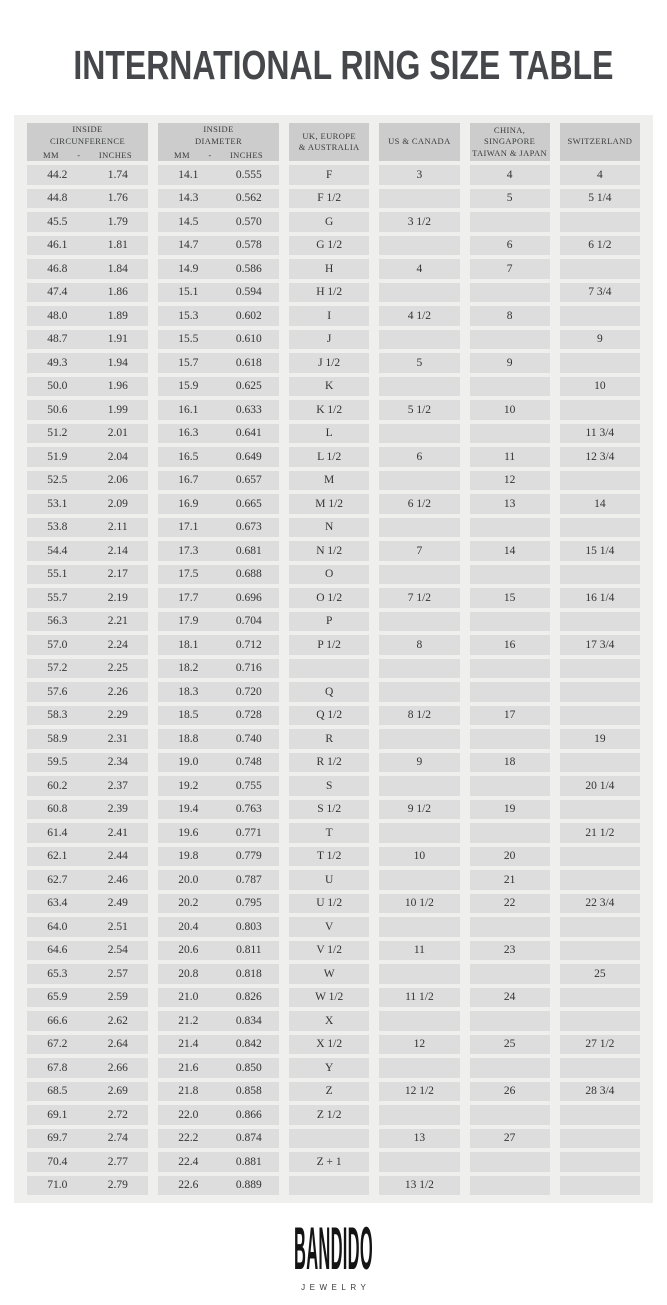 The width and height of the screenshot is (667, 1305). I want to click on cell-switzerland: 28 3/4, so click(599, 1091).